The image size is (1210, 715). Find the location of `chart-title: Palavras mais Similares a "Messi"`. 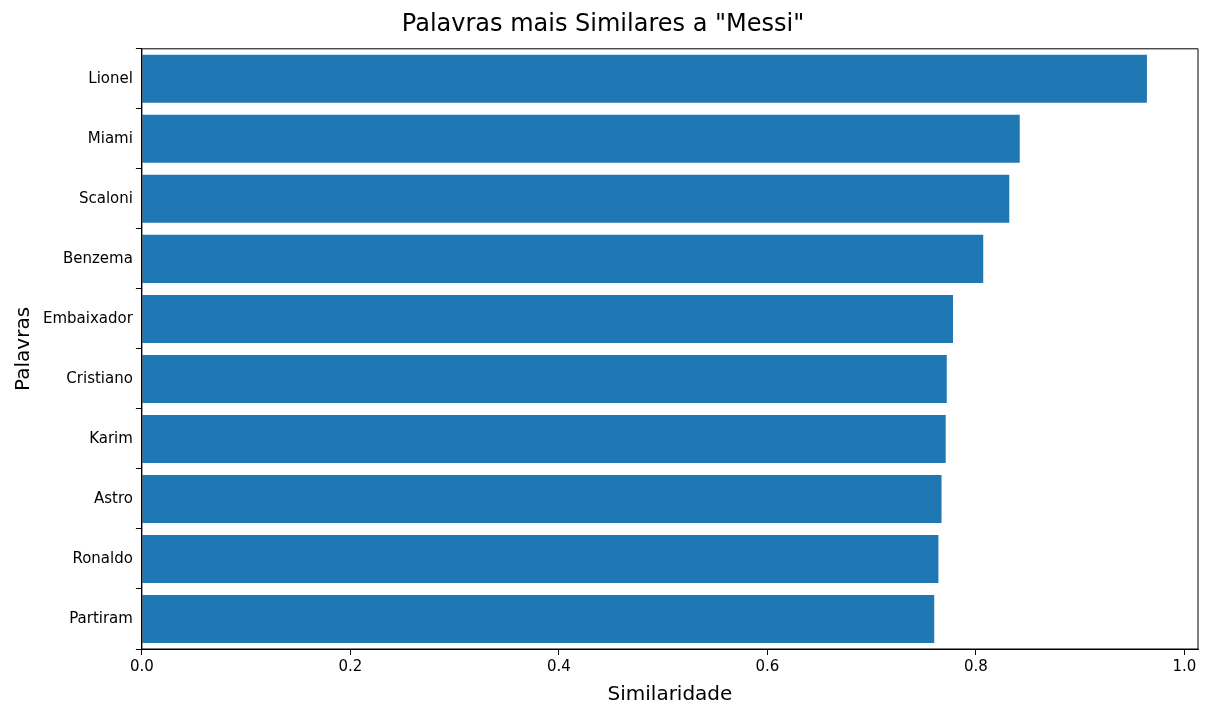

chart-title: Palavras mais Similares a "Messi" is located at coordinates (603, 22).